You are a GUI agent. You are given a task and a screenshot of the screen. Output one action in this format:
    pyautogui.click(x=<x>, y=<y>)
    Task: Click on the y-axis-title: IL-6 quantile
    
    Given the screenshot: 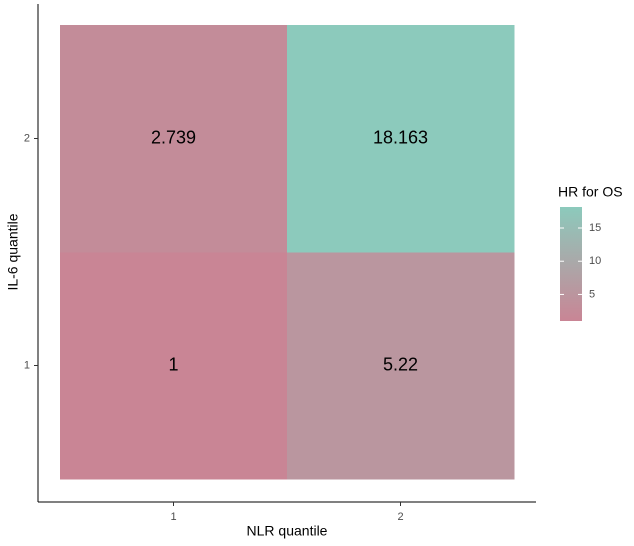 What is the action you would take?
    pyautogui.click(x=13, y=251)
    